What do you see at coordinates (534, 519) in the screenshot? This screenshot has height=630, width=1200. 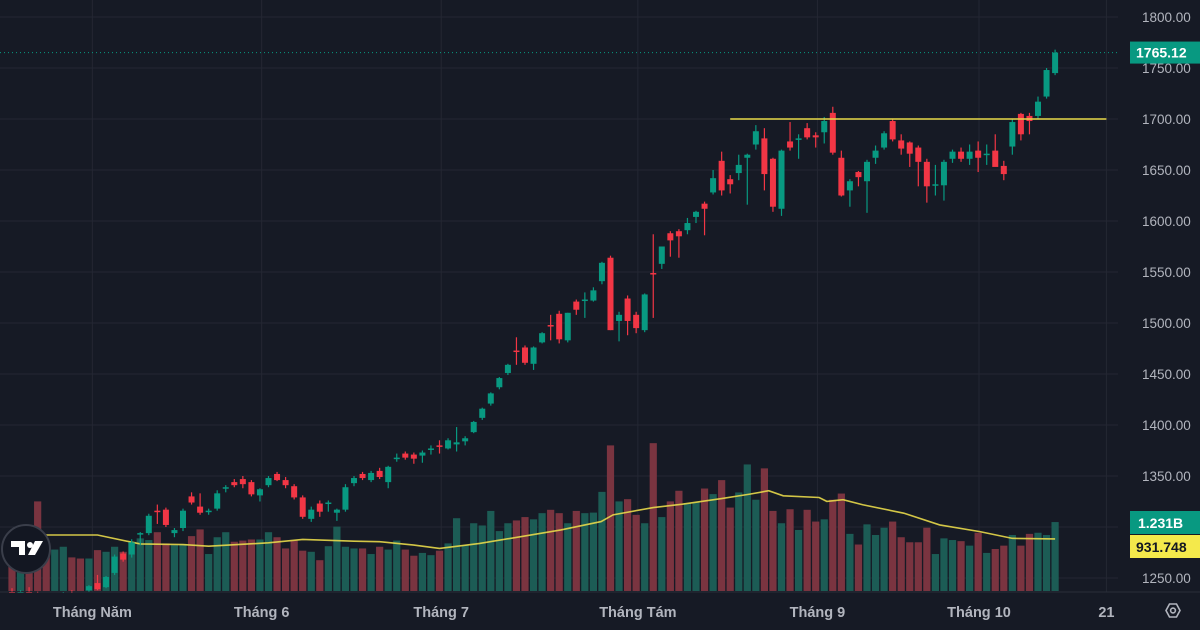 I see `volume-ma-line` at bounding box center [534, 519].